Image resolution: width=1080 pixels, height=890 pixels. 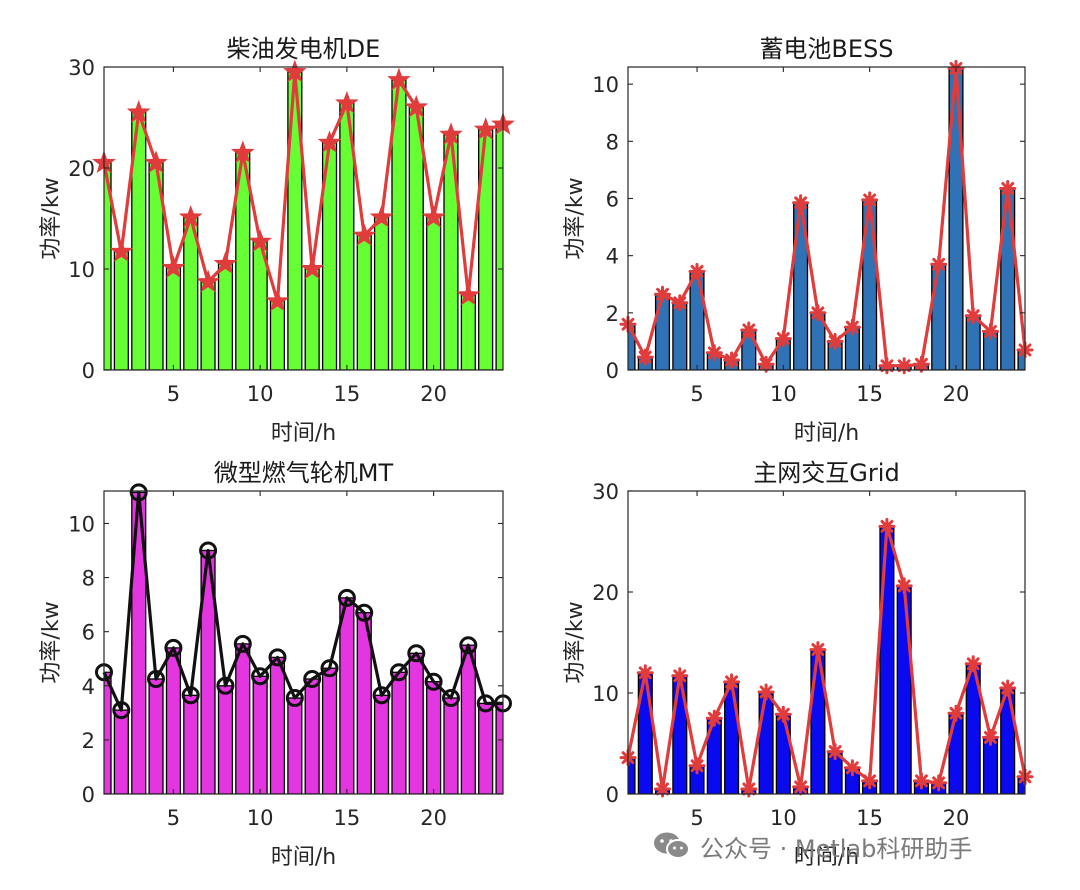 What do you see at coordinates (826, 473) in the screenshot?
I see `chart-title: 主网交互Grid` at bounding box center [826, 473].